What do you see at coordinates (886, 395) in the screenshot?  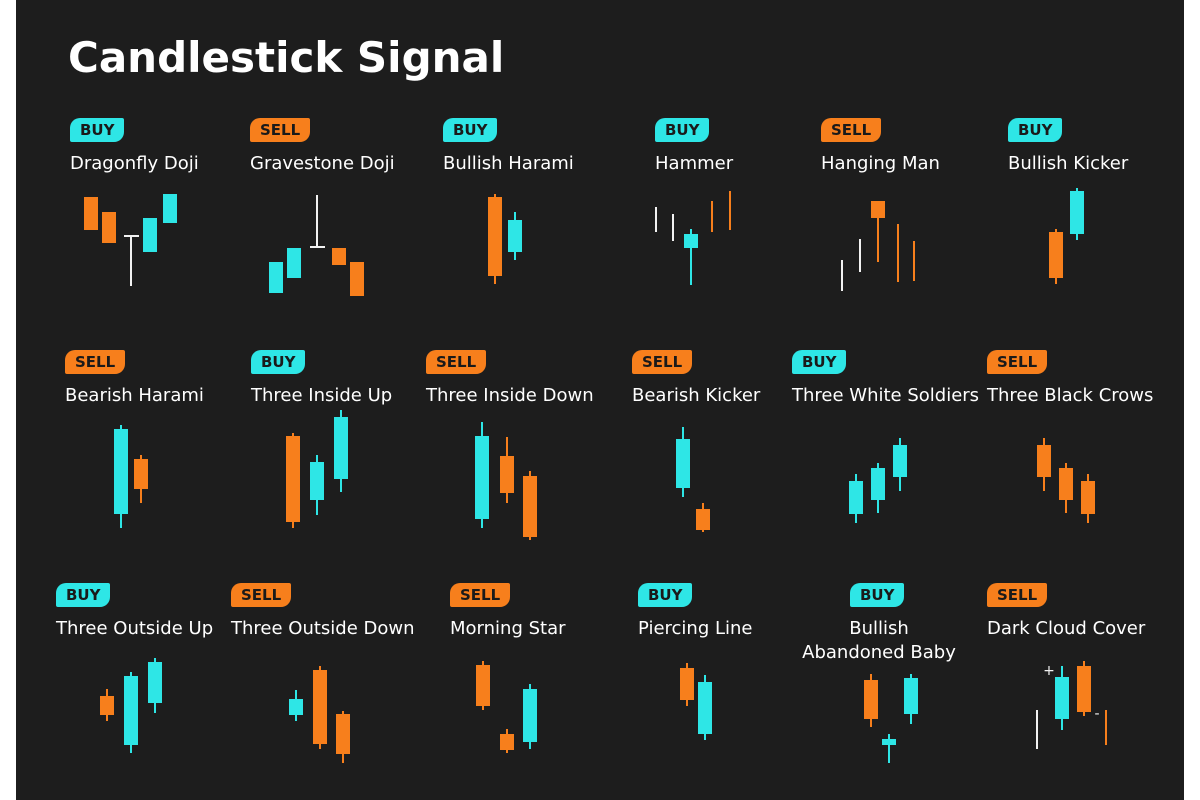 I see `pattern-name: Three White Soldiers` at bounding box center [886, 395].